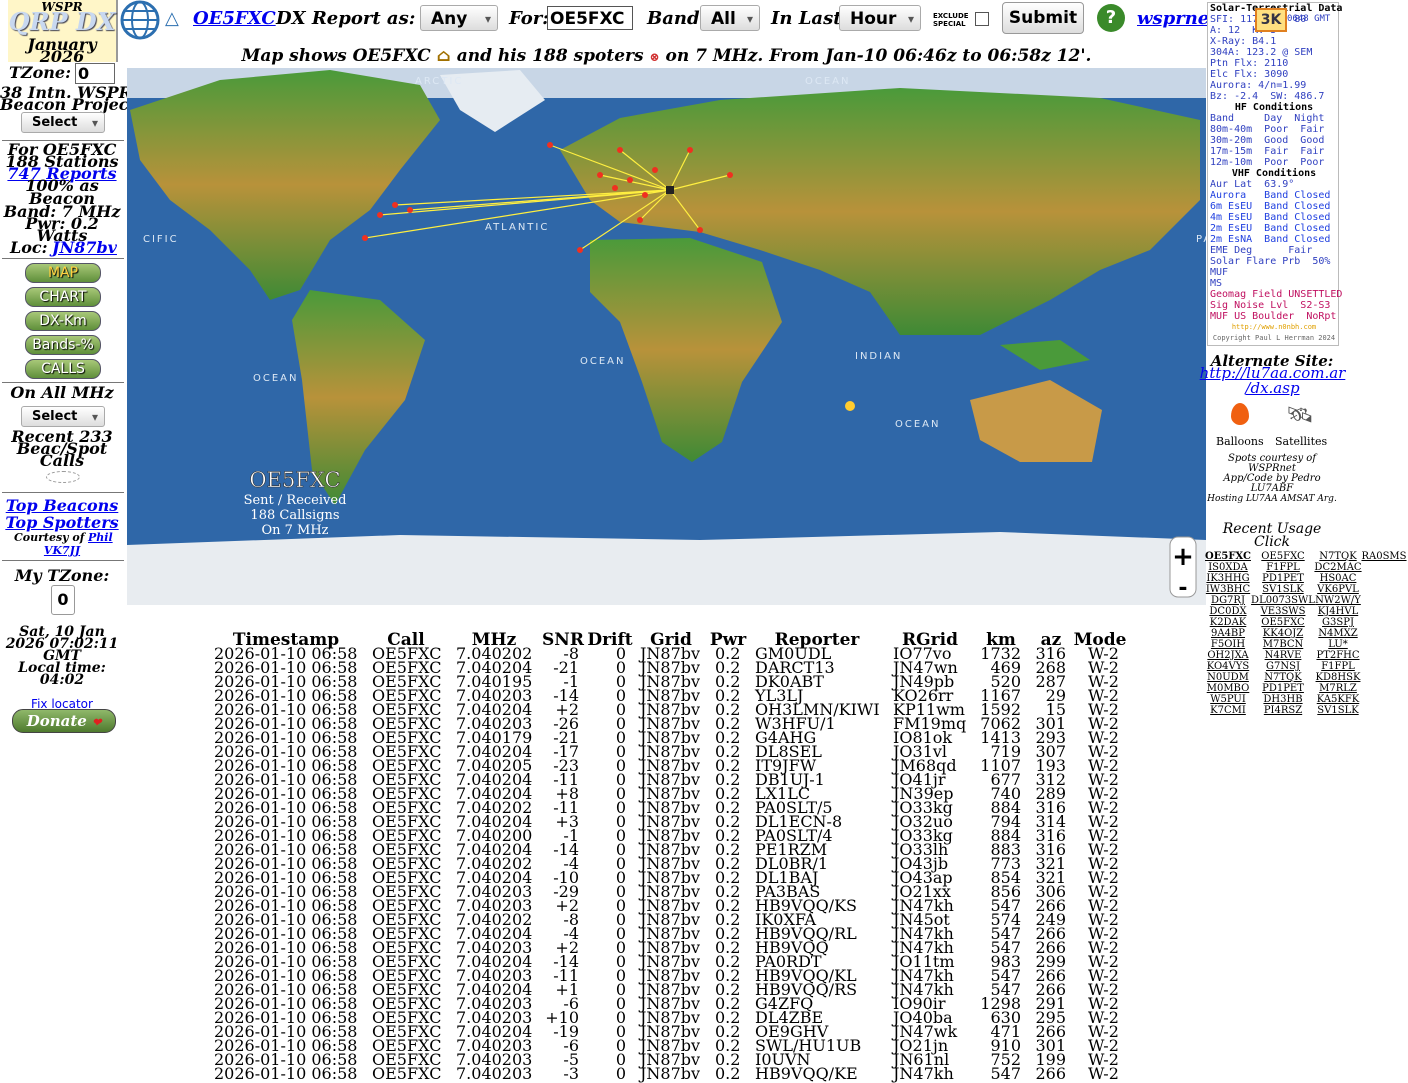 This screenshot has width=1408, height=1083. What do you see at coordinates (1338, 677) in the screenshot?
I see `recent-call-link: KD8HSK` at bounding box center [1338, 677].